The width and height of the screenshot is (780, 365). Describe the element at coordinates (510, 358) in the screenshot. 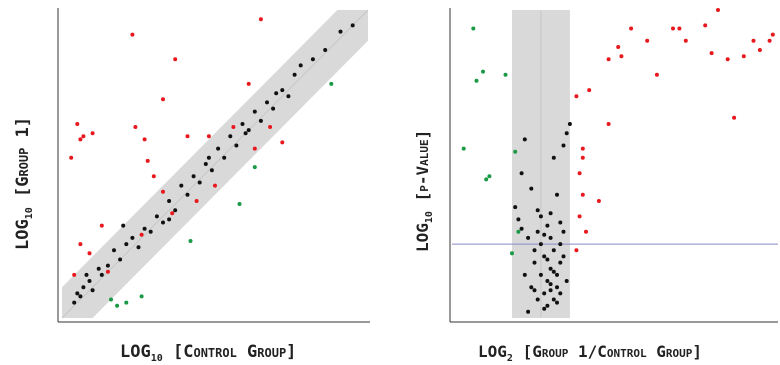

I see `right-xlabel-sub: 2` at that location.